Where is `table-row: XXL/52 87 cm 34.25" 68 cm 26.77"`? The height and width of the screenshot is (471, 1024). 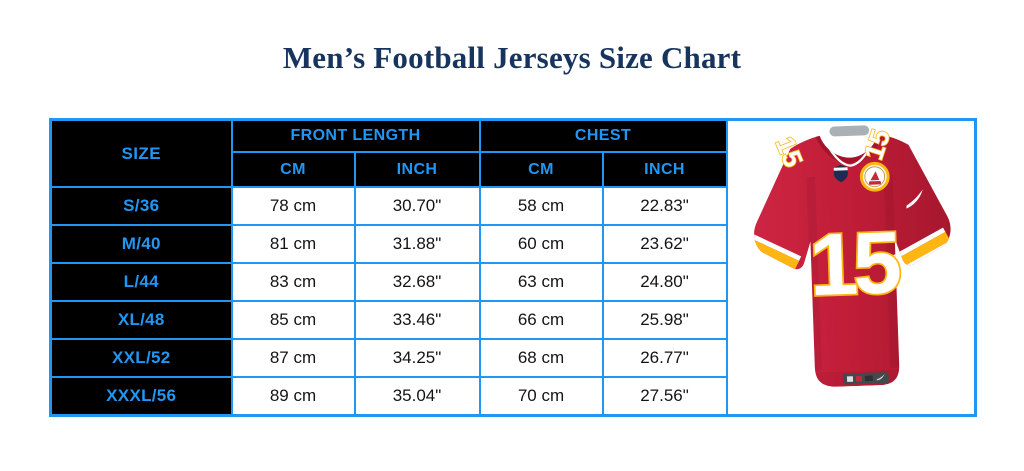 table-row: XXL/52 87 cm 34.25" 68 cm 26.77" is located at coordinates (512, 358).